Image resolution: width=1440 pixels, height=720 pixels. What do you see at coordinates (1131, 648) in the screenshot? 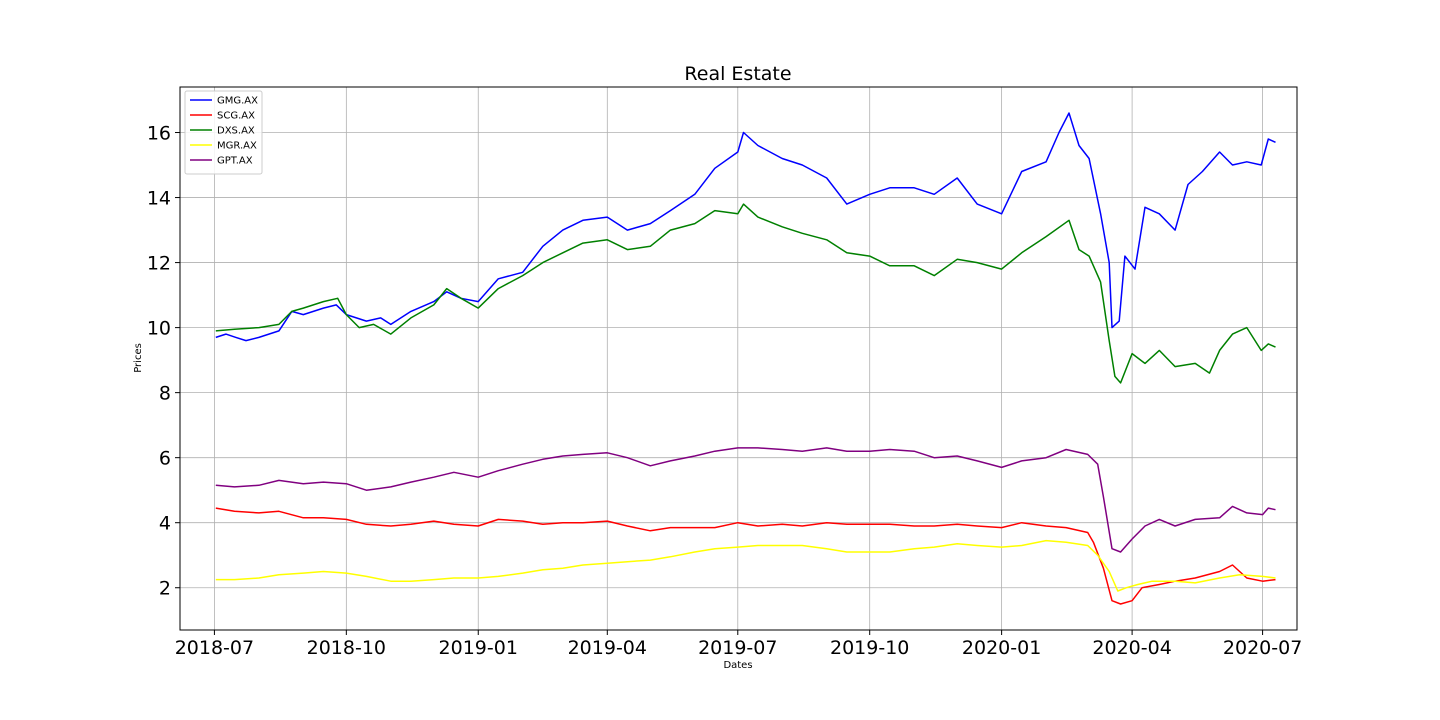
I see `x-tick-label: 2020-04` at bounding box center [1131, 648].